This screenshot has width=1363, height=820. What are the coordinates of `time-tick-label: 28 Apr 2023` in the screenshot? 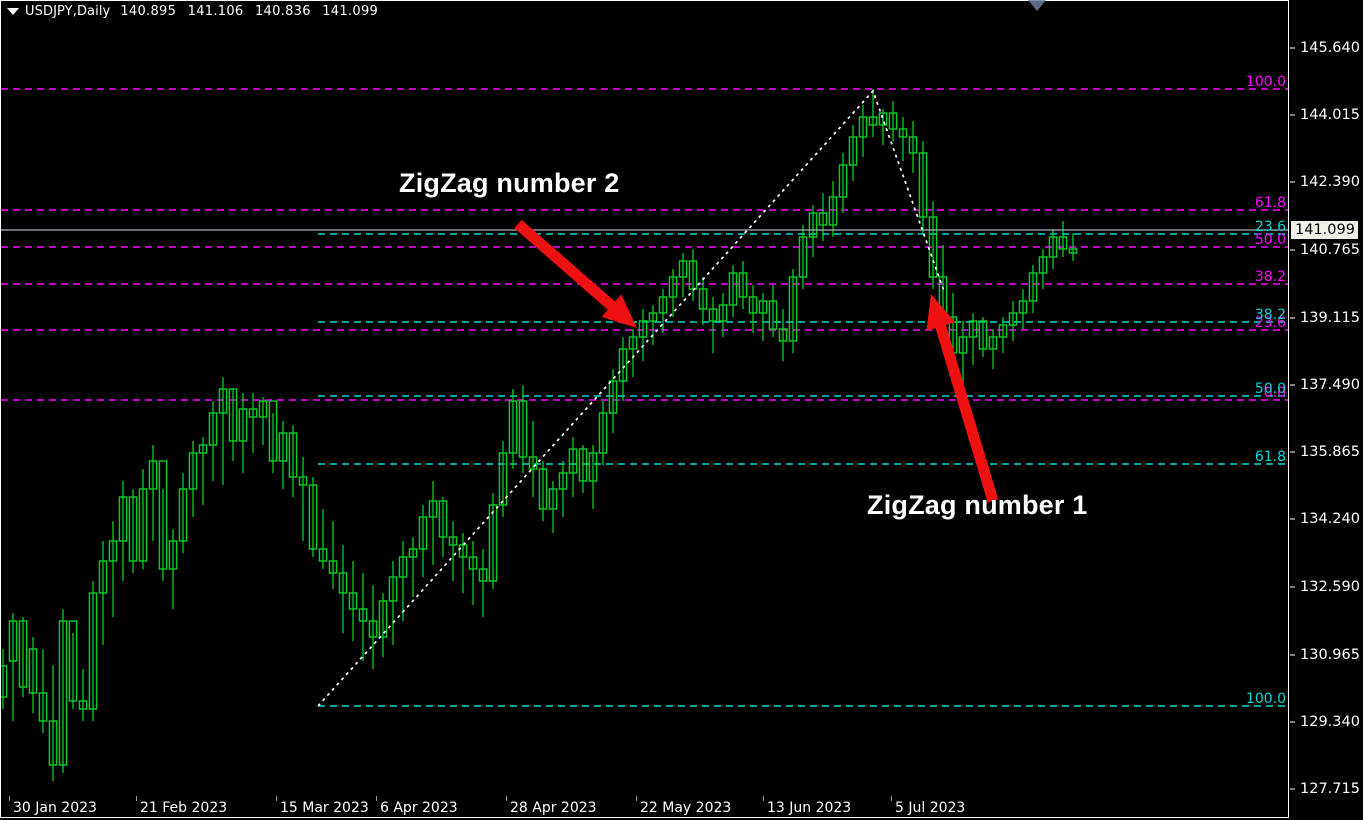 It's located at (553, 808).